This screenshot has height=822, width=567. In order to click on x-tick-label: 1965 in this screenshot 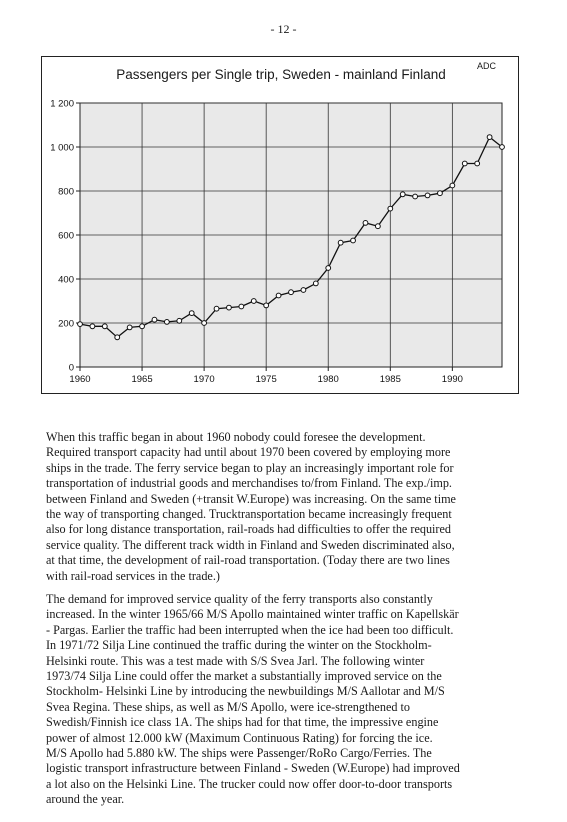, I will do `click(141, 379)`.